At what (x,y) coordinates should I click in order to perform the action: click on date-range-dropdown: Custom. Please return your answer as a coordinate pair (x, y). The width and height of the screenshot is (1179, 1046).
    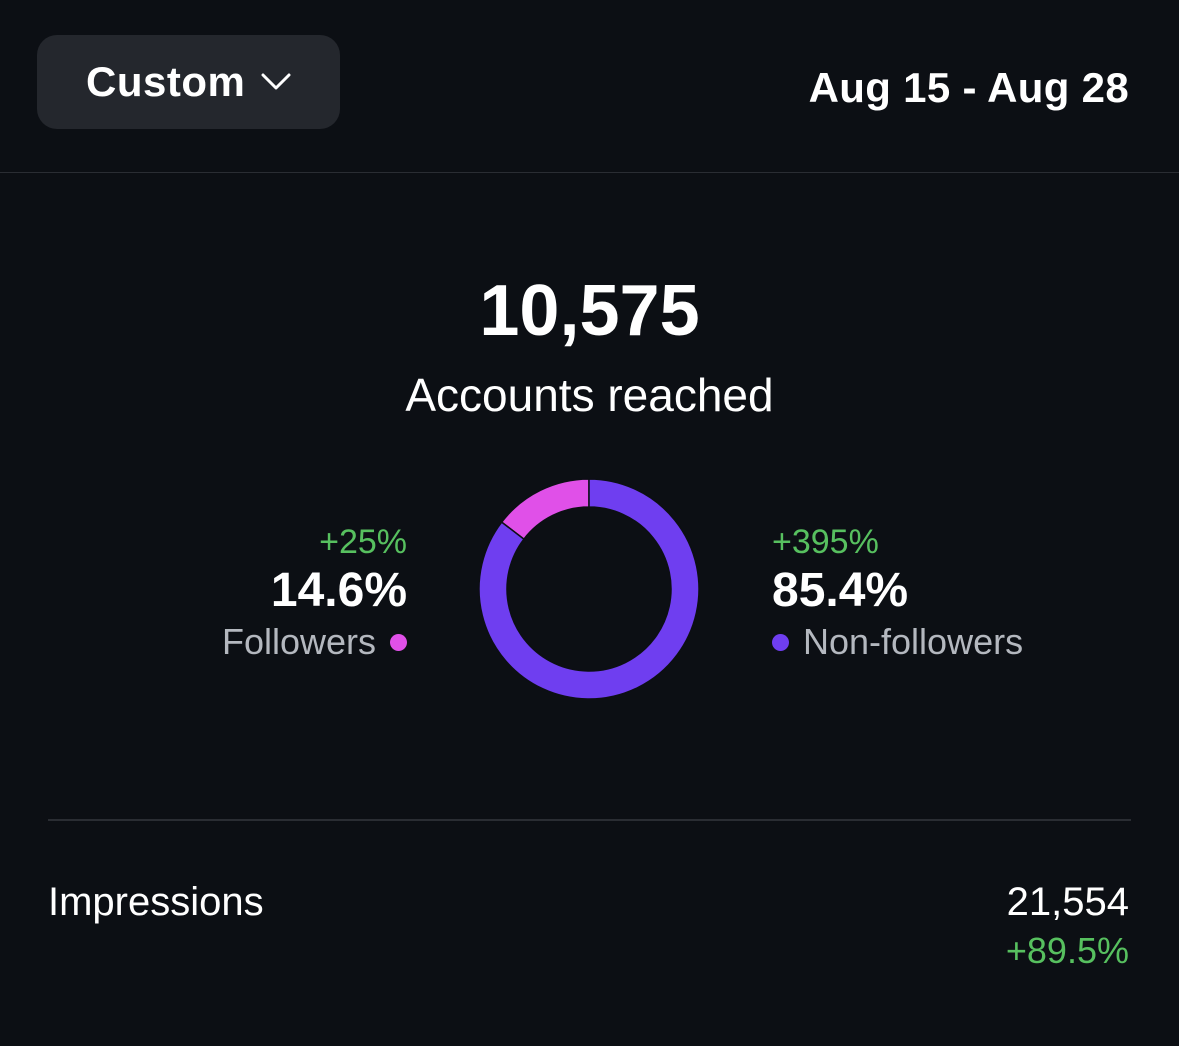
    Looking at the image, I should click on (188, 82).